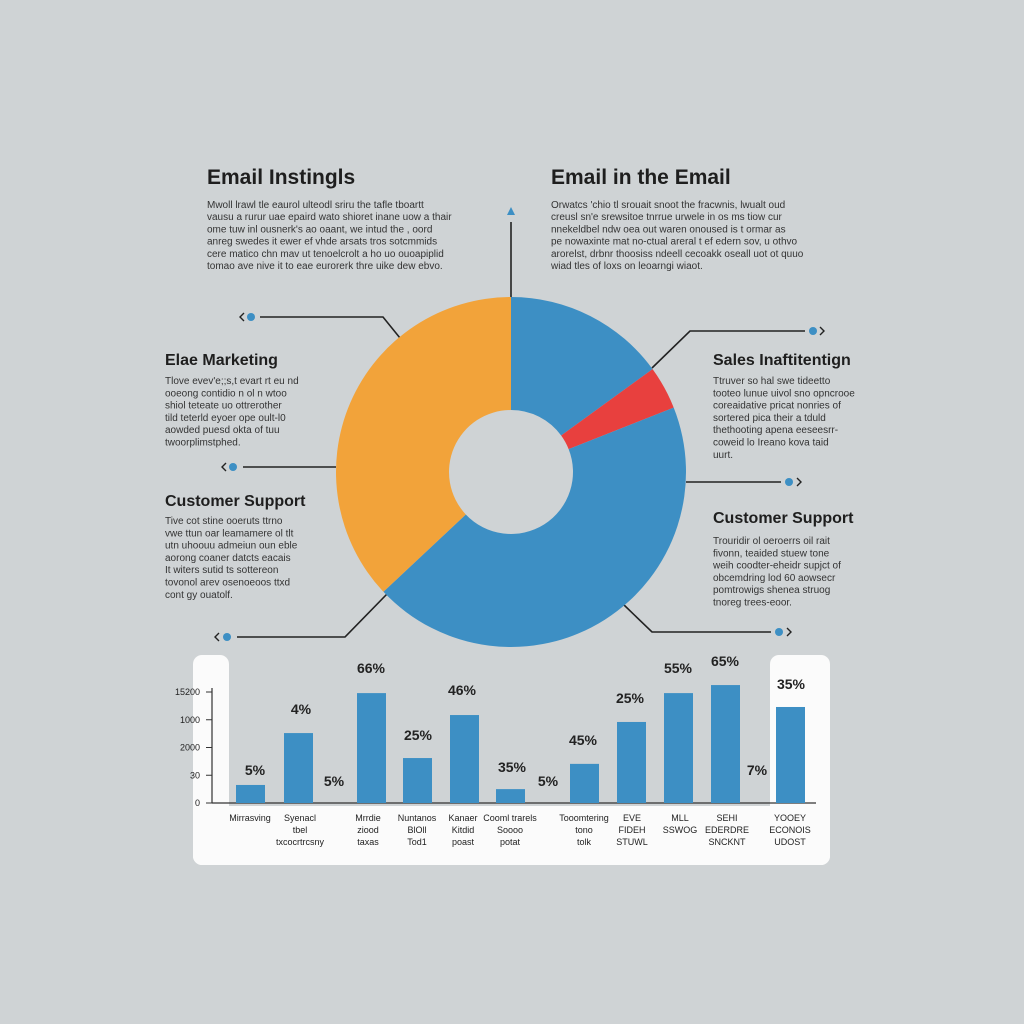 Image resolution: width=1024 pixels, height=1024 pixels. What do you see at coordinates (512, 767) in the screenshot?
I see `bar-annotation: 35%` at bounding box center [512, 767].